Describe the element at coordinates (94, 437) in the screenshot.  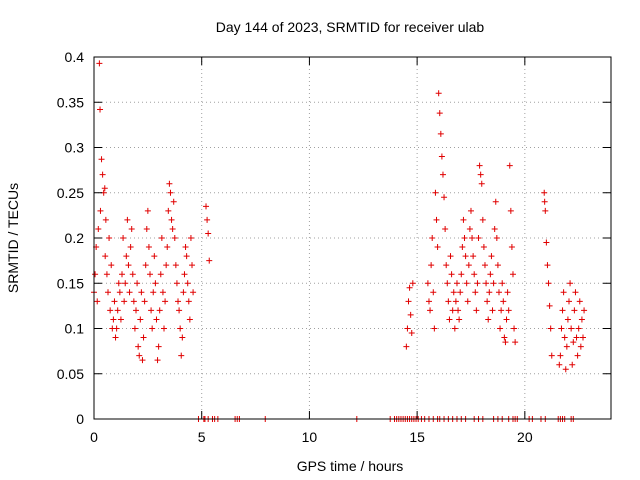
I see `x-tick-label: 0` at that location.